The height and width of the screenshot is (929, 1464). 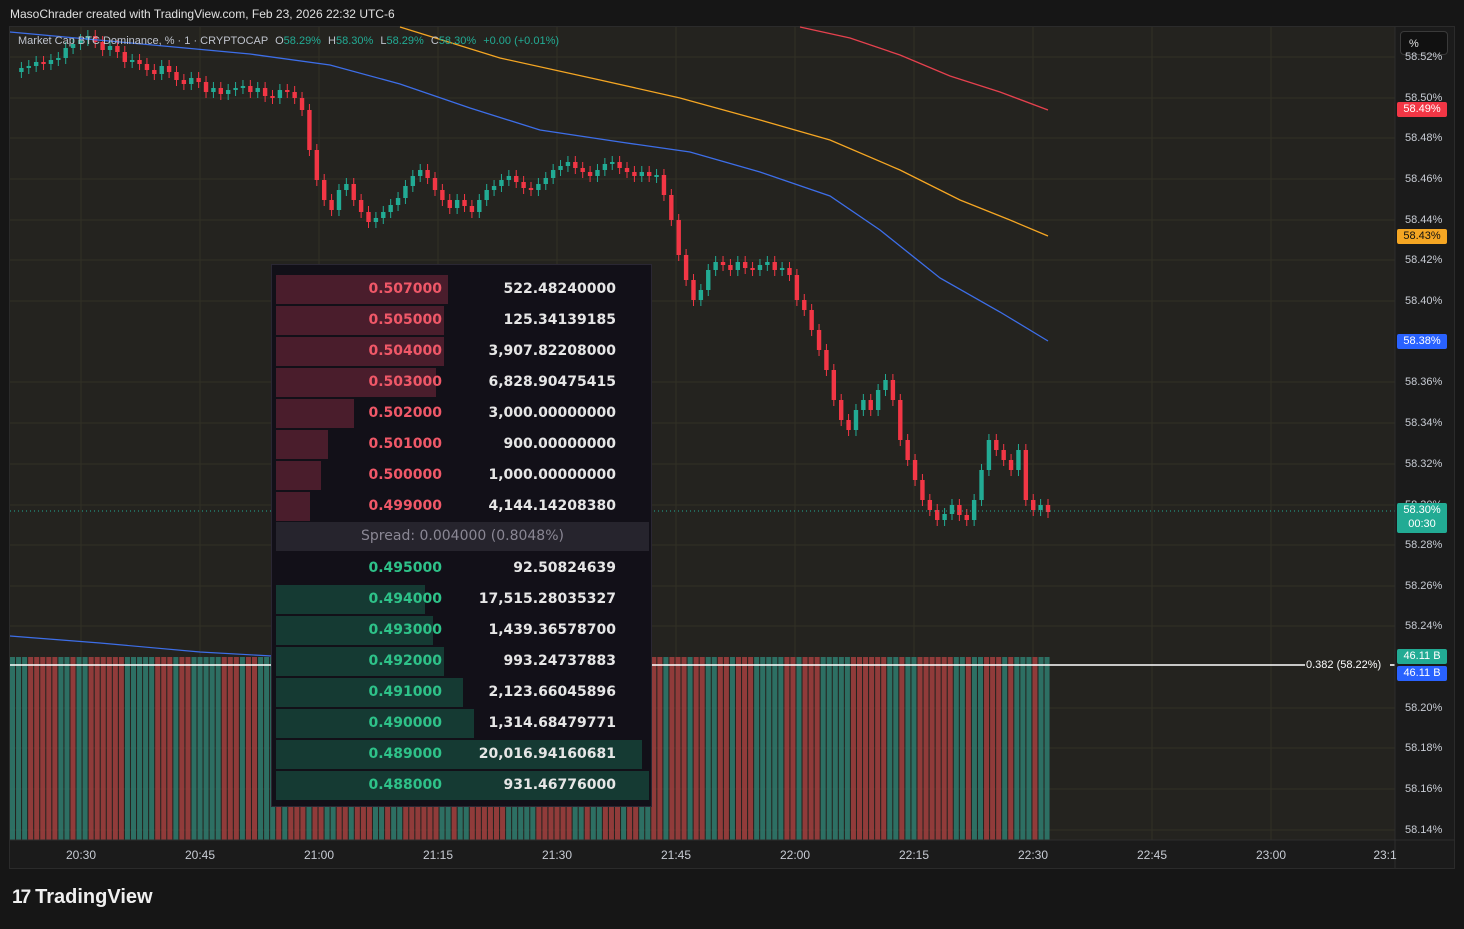 What do you see at coordinates (462, 351) in the screenshot?
I see `ask-row: 0.504000 3,907.82208000` at bounding box center [462, 351].